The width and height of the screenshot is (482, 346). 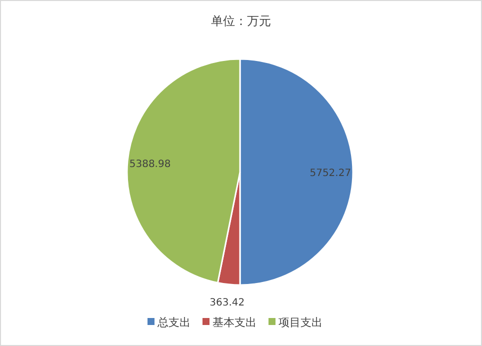 What do you see at coordinates (241, 21) in the screenshot?
I see `chart-title: 单位：万元` at bounding box center [241, 21].